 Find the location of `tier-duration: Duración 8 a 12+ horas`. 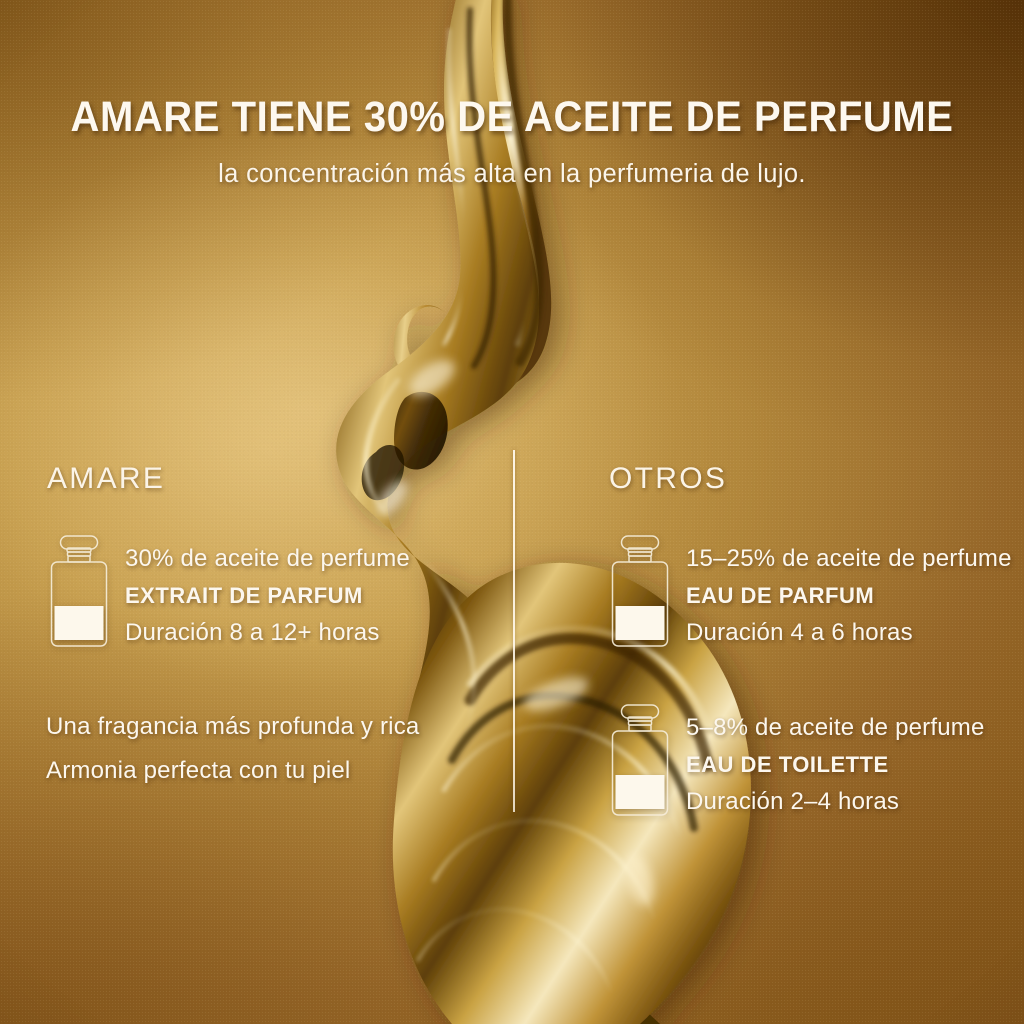

tier-duration: Duración 8 a 12+ horas is located at coordinates (252, 632).